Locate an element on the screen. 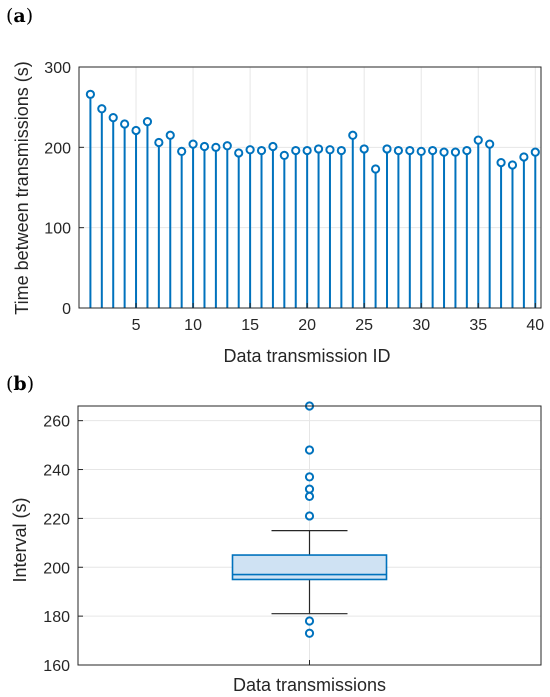 The image size is (550, 697). panel-a-x-ticks: 5 10 15 20 25 30 35 40 is located at coordinates (338, 318).